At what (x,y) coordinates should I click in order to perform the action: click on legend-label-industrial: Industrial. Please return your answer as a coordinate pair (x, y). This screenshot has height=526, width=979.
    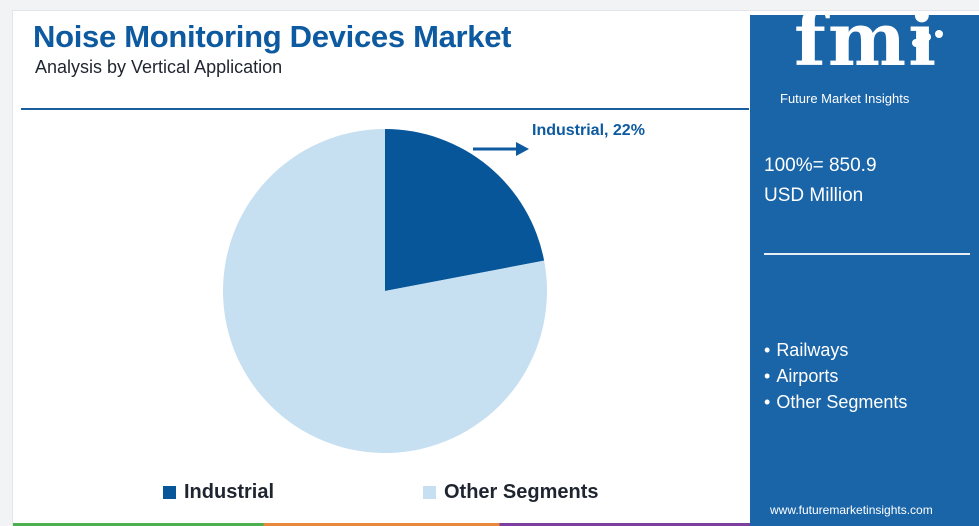
    Looking at the image, I should click on (229, 492).